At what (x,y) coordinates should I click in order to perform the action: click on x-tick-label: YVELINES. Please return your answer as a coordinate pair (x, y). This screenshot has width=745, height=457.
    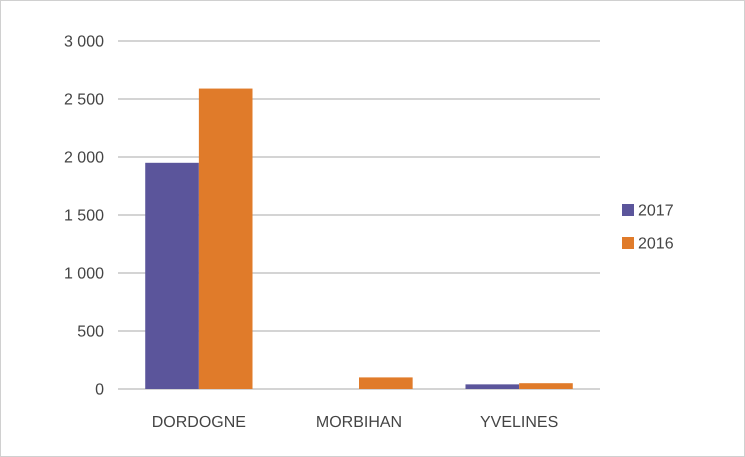
    Looking at the image, I should click on (519, 422).